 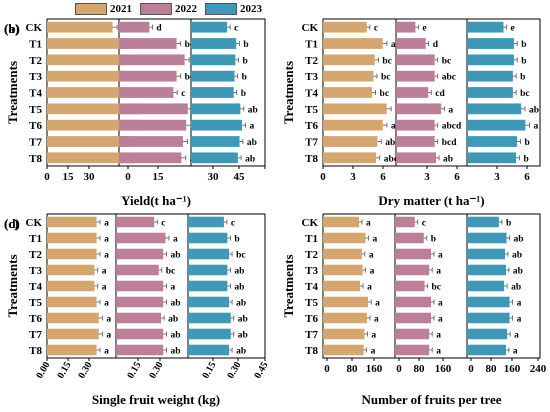 What do you see at coordinates (240, 177) in the screenshot?
I see `x-tick-label: 45` at bounding box center [240, 177].